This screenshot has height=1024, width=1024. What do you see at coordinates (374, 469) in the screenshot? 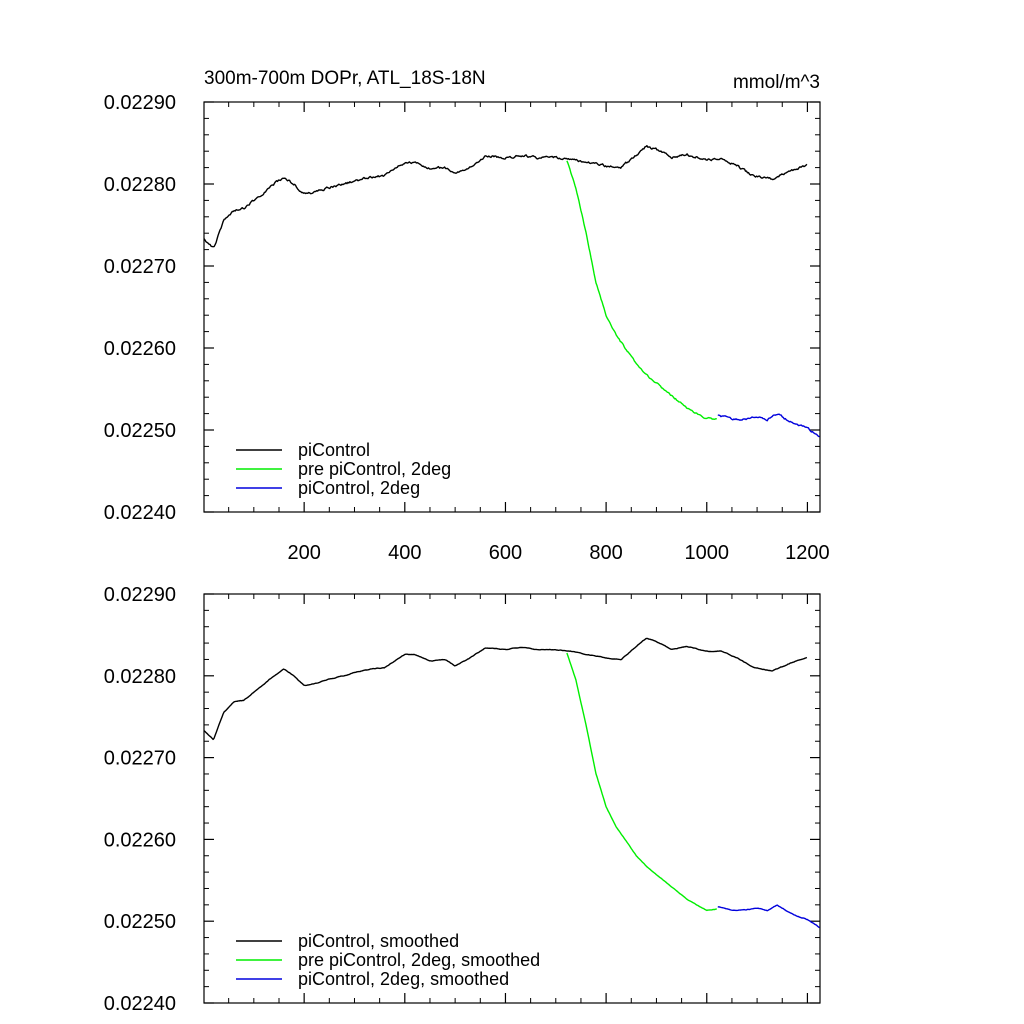
I see `legend-label: pre piControl, 2deg` at bounding box center [374, 469].